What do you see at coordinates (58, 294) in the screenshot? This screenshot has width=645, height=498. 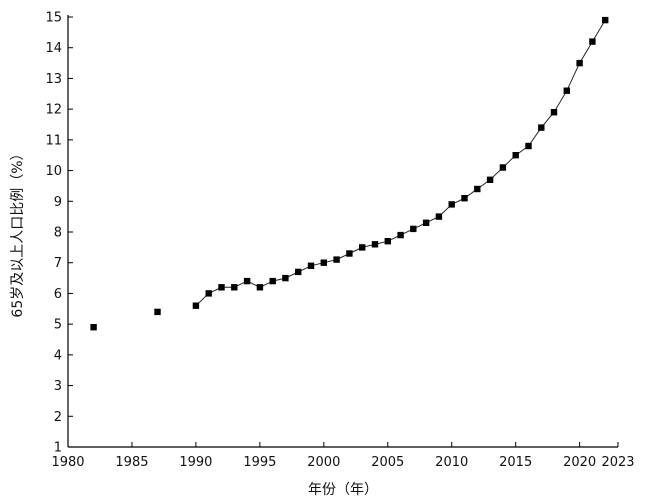 I see `y-tick-label: 6` at bounding box center [58, 294].